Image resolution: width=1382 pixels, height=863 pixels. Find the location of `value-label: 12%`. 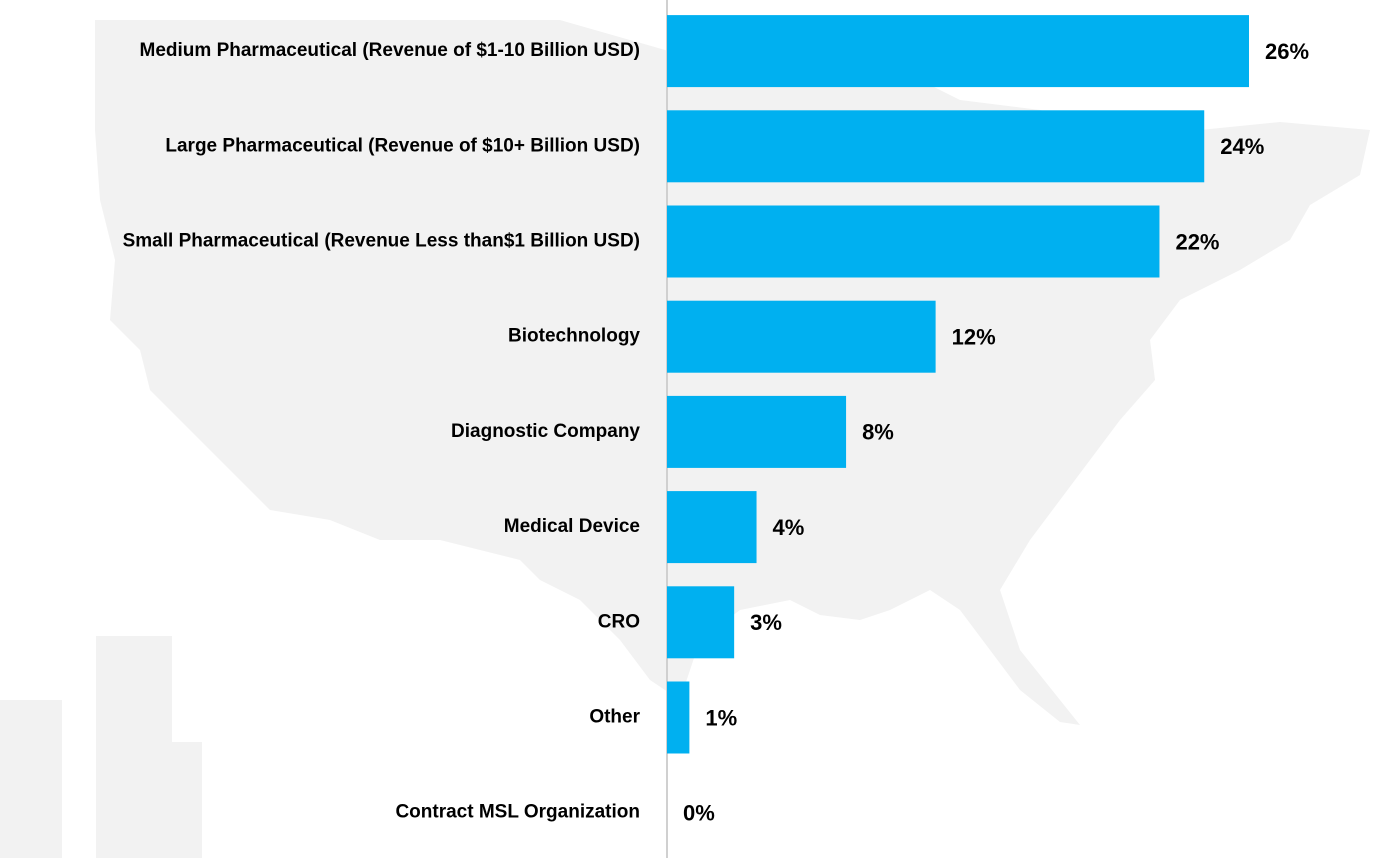

value-label: 12% is located at coordinates (974, 337).